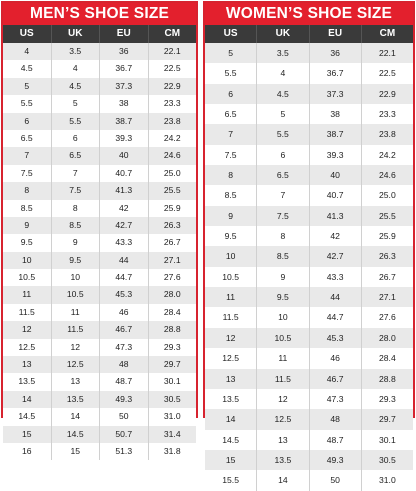 The image size is (416, 491). I want to click on cell-us: 15.5, so click(231, 480).